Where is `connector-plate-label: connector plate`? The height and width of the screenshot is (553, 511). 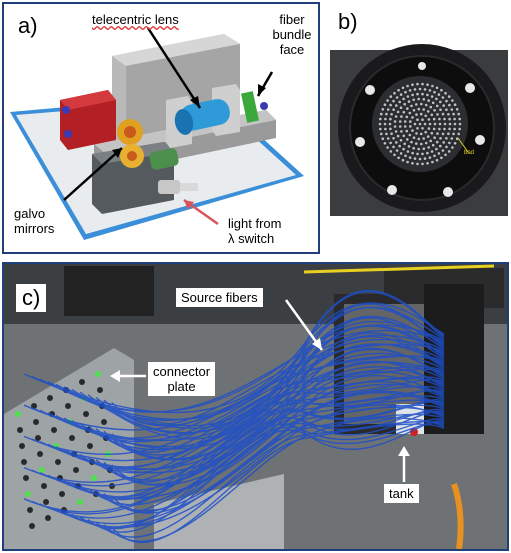 connector-plate-label: connector plate is located at coordinates (182, 379).